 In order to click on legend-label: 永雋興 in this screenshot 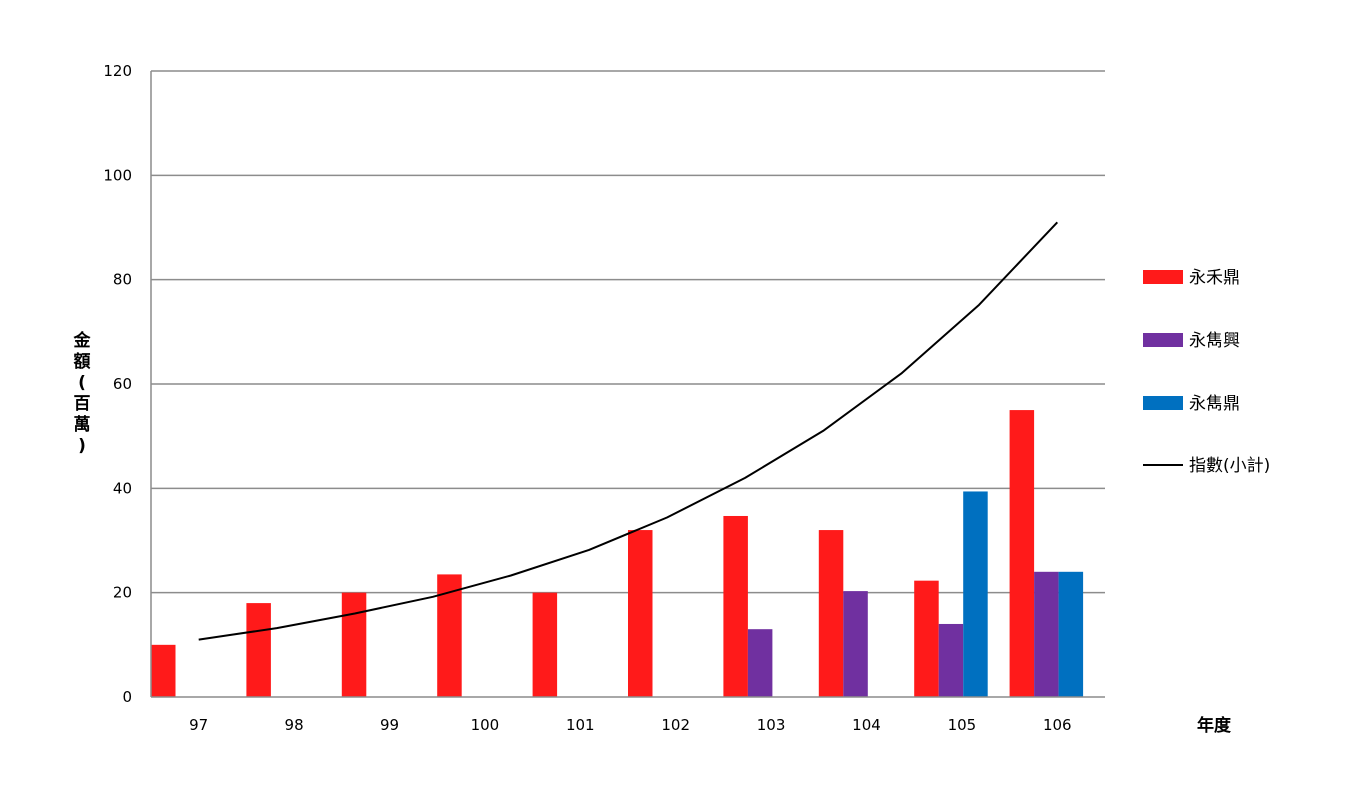, I will do `click(1214, 341)`.